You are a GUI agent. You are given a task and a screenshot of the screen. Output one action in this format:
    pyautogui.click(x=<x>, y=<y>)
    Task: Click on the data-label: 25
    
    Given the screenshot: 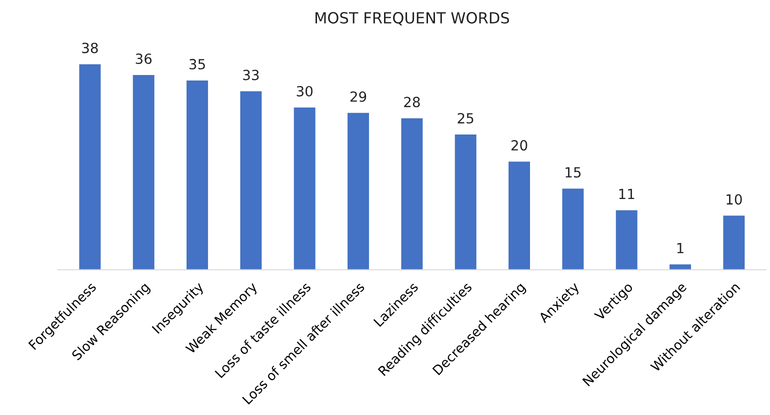 What is the action you would take?
    pyautogui.click(x=466, y=118)
    